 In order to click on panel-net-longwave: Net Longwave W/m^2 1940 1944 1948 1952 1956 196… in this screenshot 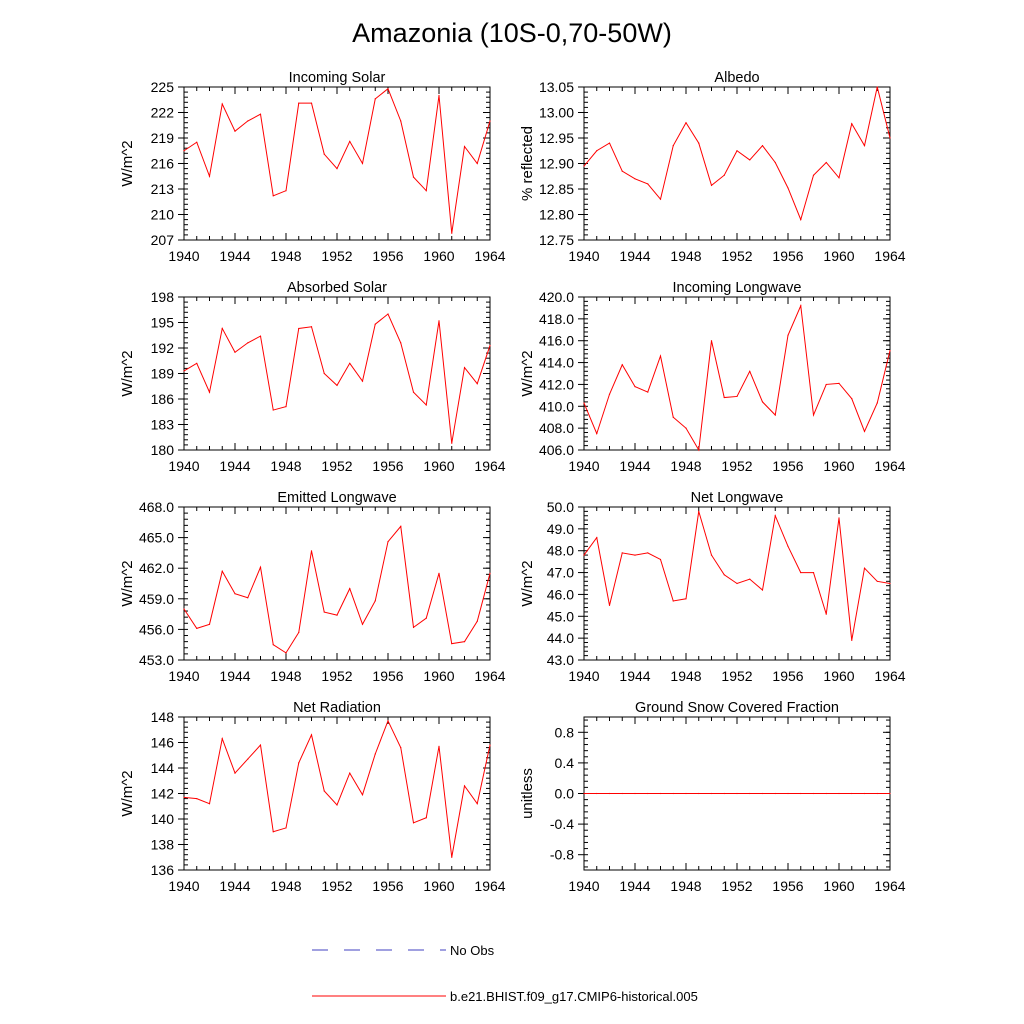, I will do `click(712, 587)`.